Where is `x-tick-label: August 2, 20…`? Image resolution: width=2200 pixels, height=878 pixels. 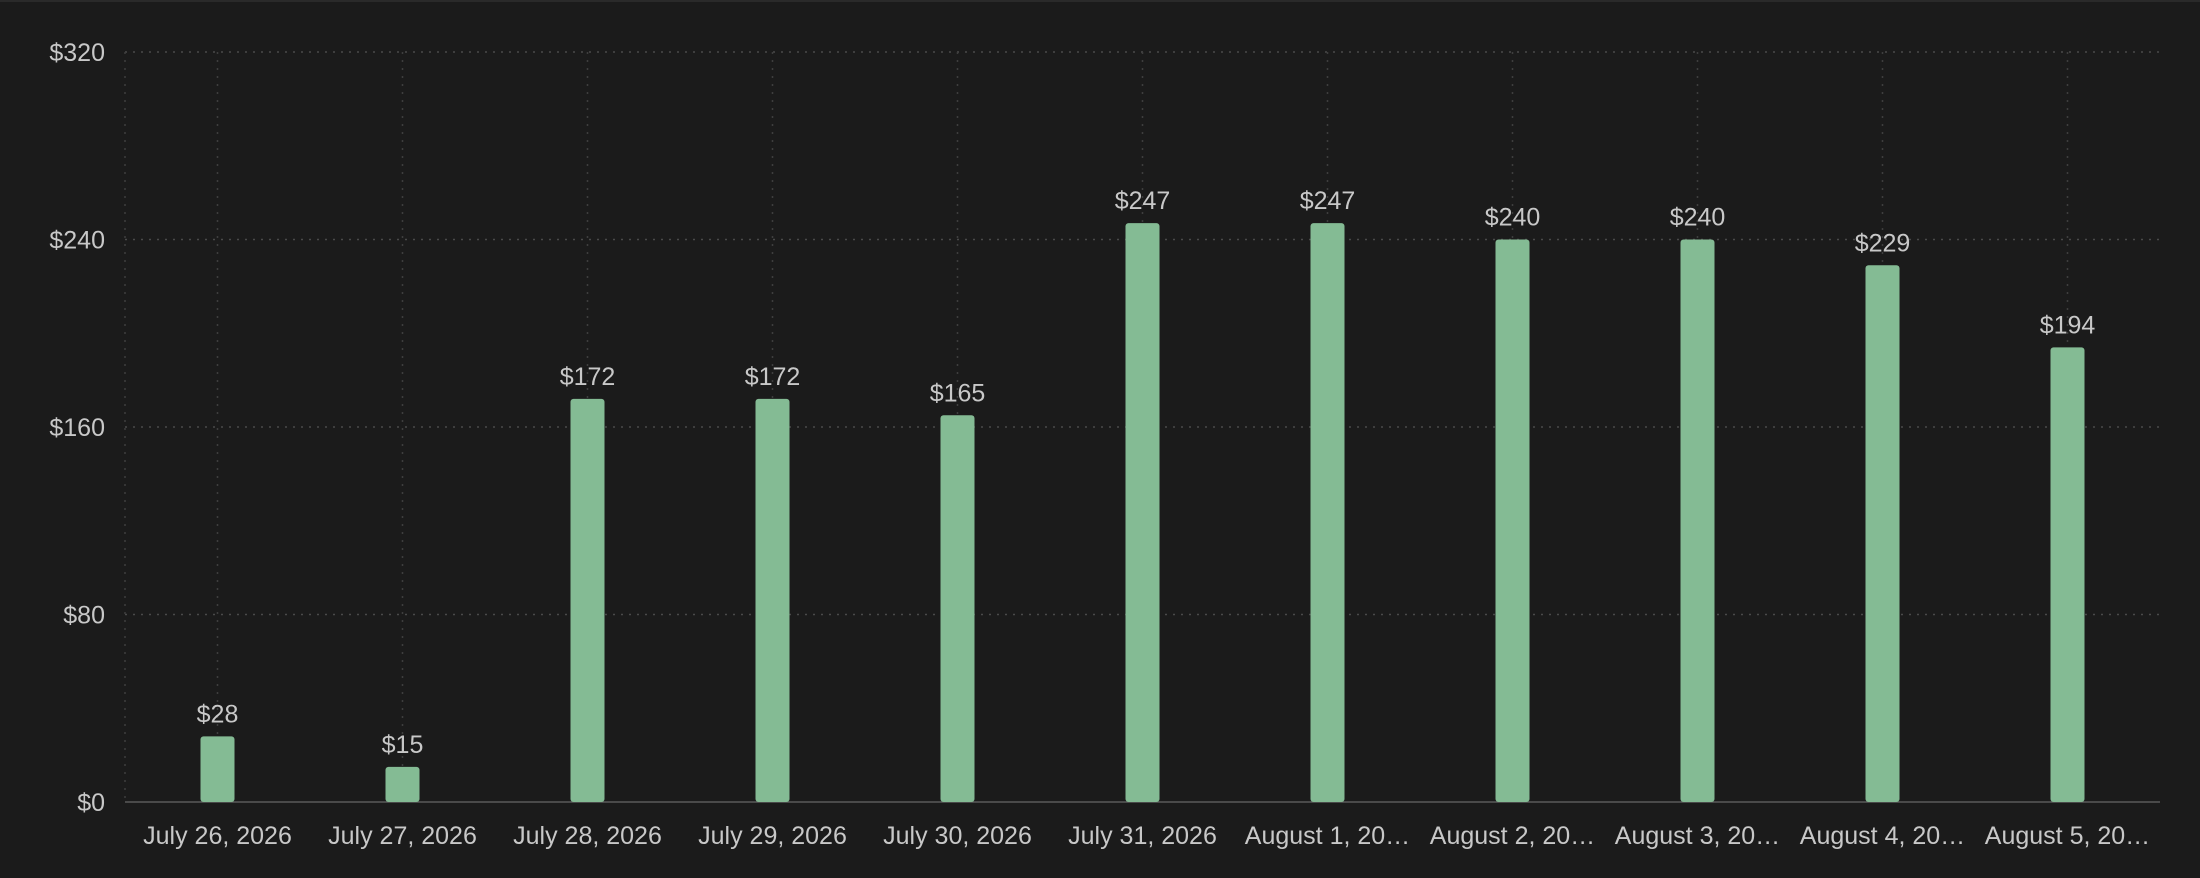
x-tick-label: August 2, 20… is located at coordinates (1512, 836).